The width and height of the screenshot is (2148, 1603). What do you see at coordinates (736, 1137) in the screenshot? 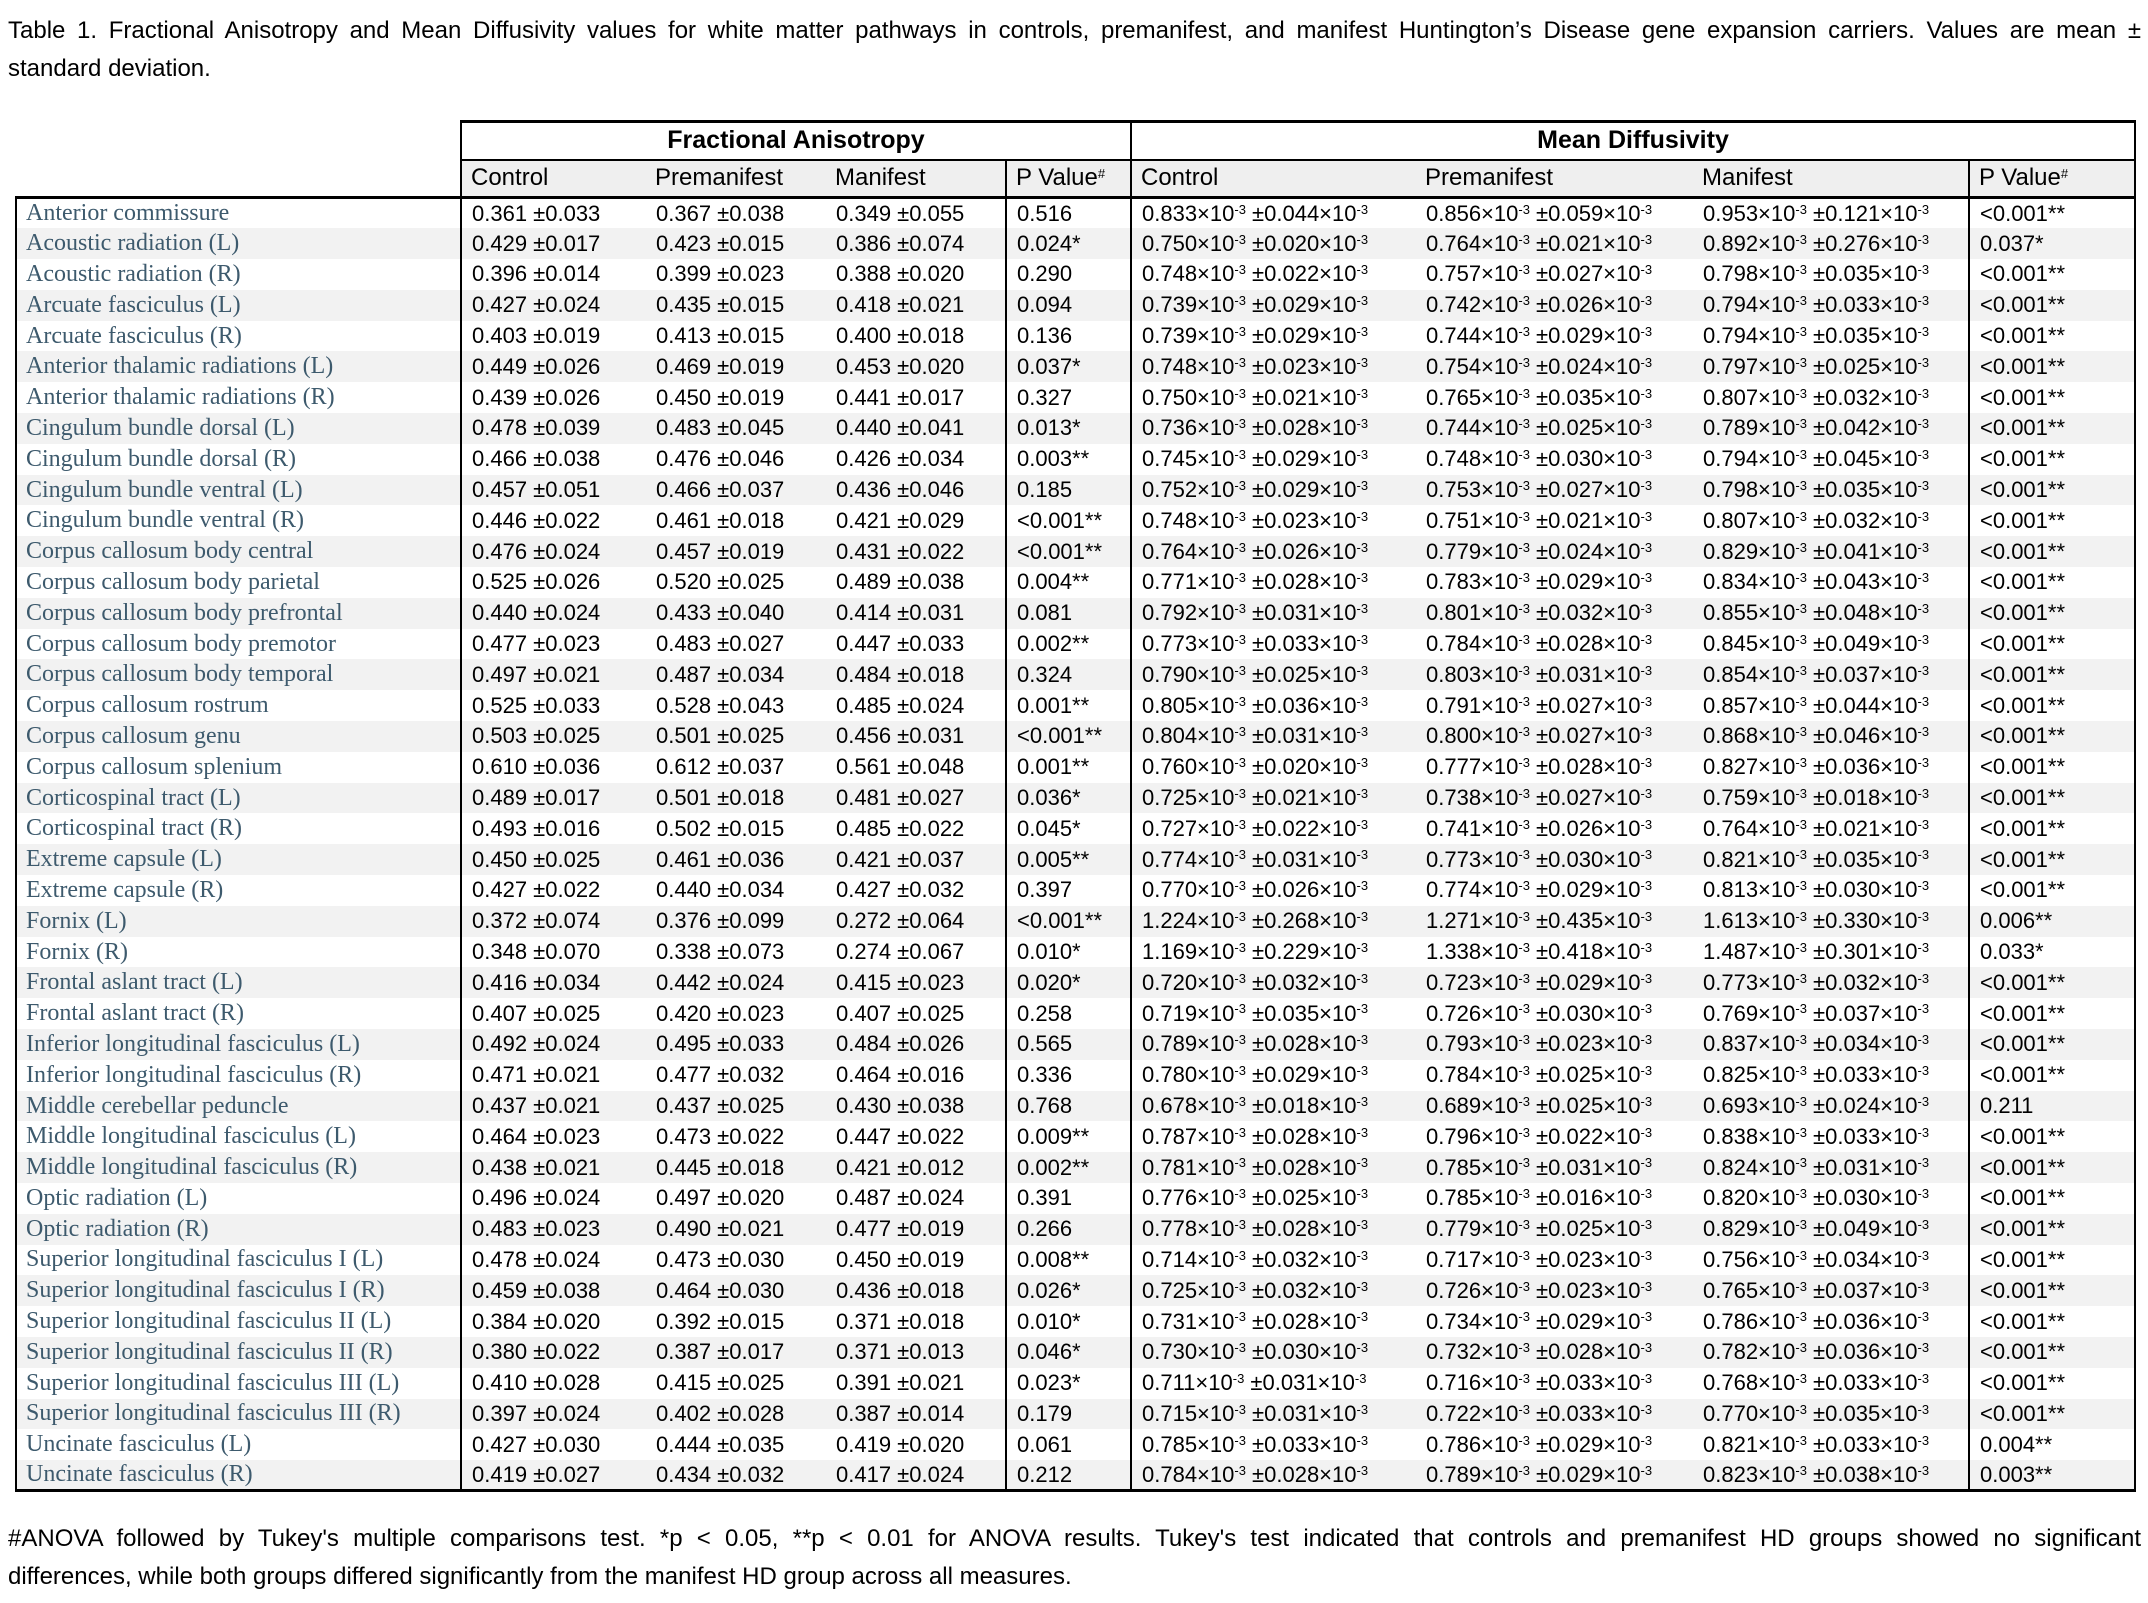
I see `fa-premanifest-value: 0.473 ±0.022` at bounding box center [736, 1137].